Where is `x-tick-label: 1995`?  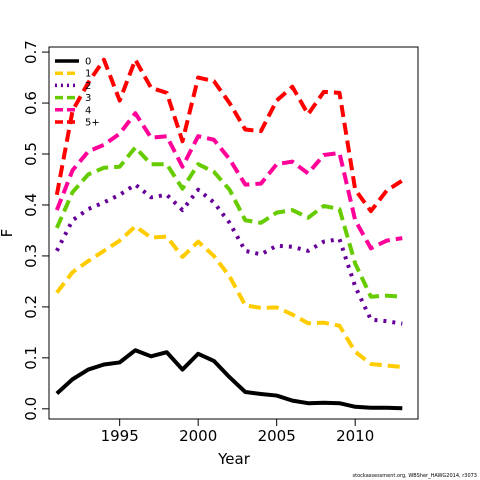
x-tick-label: 1995 is located at coordinates (120, 436).